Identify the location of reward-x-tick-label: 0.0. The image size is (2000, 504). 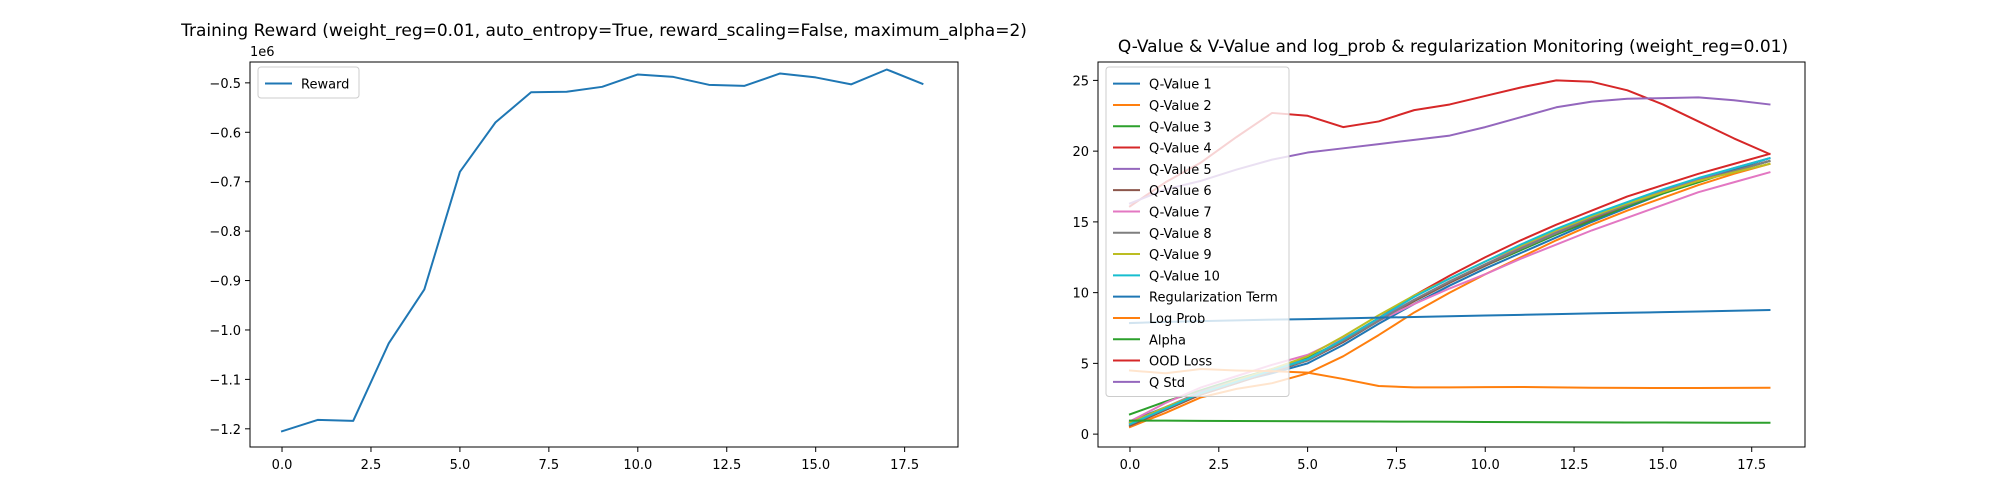
(282, 465).